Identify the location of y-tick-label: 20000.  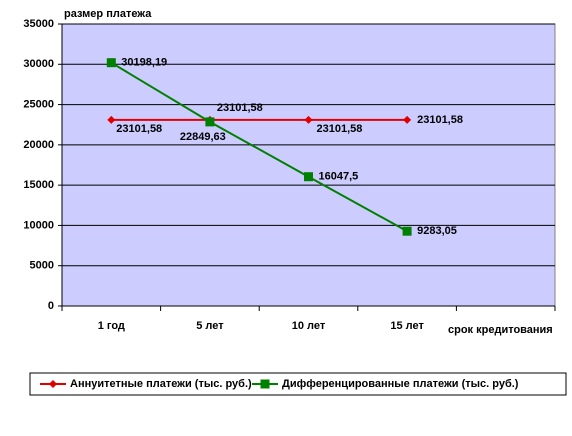
(38, 145).